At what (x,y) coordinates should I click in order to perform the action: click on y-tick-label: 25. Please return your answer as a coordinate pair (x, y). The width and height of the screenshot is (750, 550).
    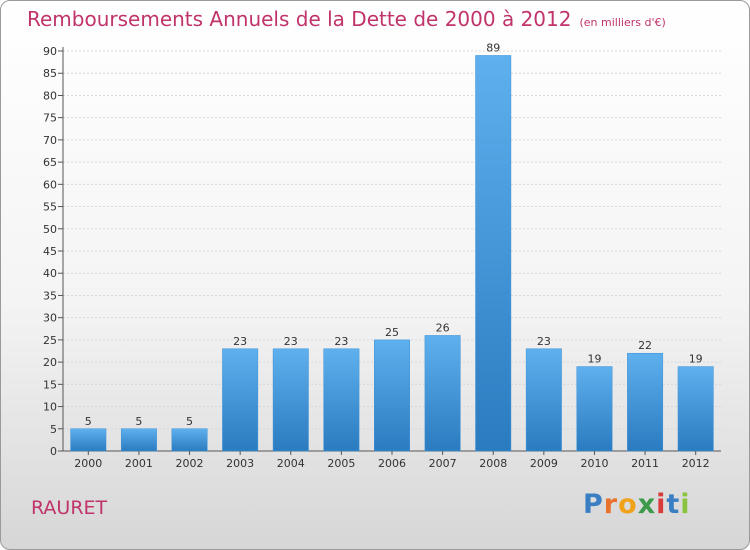
    Looking at the image, I should click on (50, 340).